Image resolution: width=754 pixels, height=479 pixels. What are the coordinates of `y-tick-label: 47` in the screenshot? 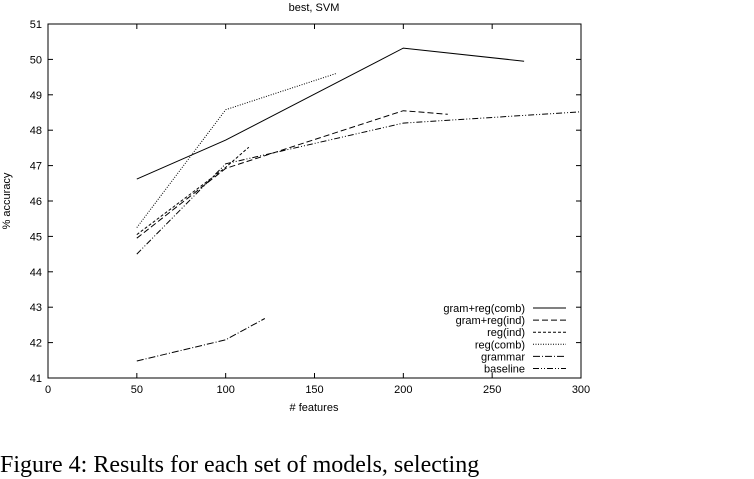 It's located at (36, 167).